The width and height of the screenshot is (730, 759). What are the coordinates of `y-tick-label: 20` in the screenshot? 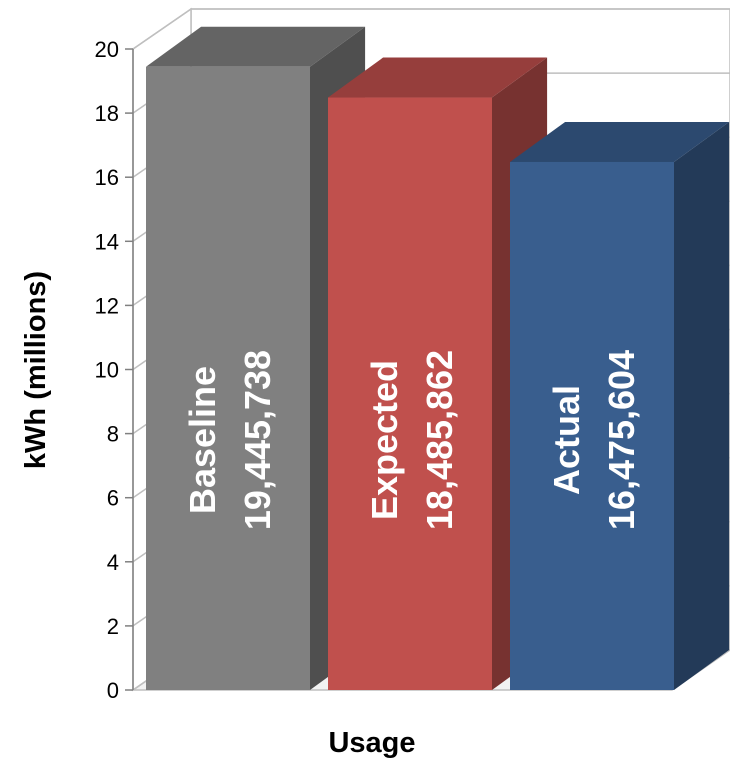 It's located at (107, 49).